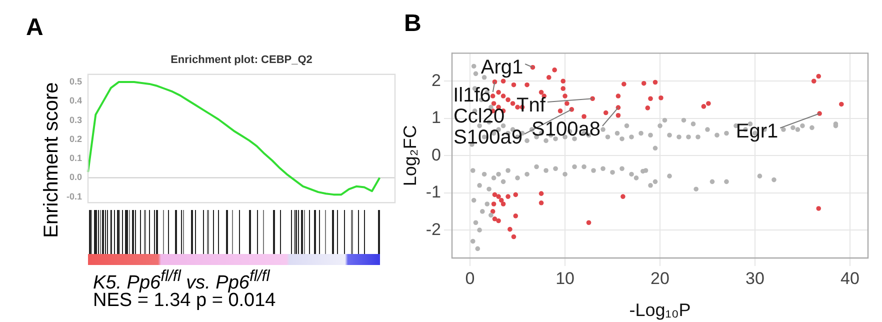  What do you see at coordinates (75, 177) in the screenshot?
I see `y-tick-label: 0.0` at bounding box center [75, 177].